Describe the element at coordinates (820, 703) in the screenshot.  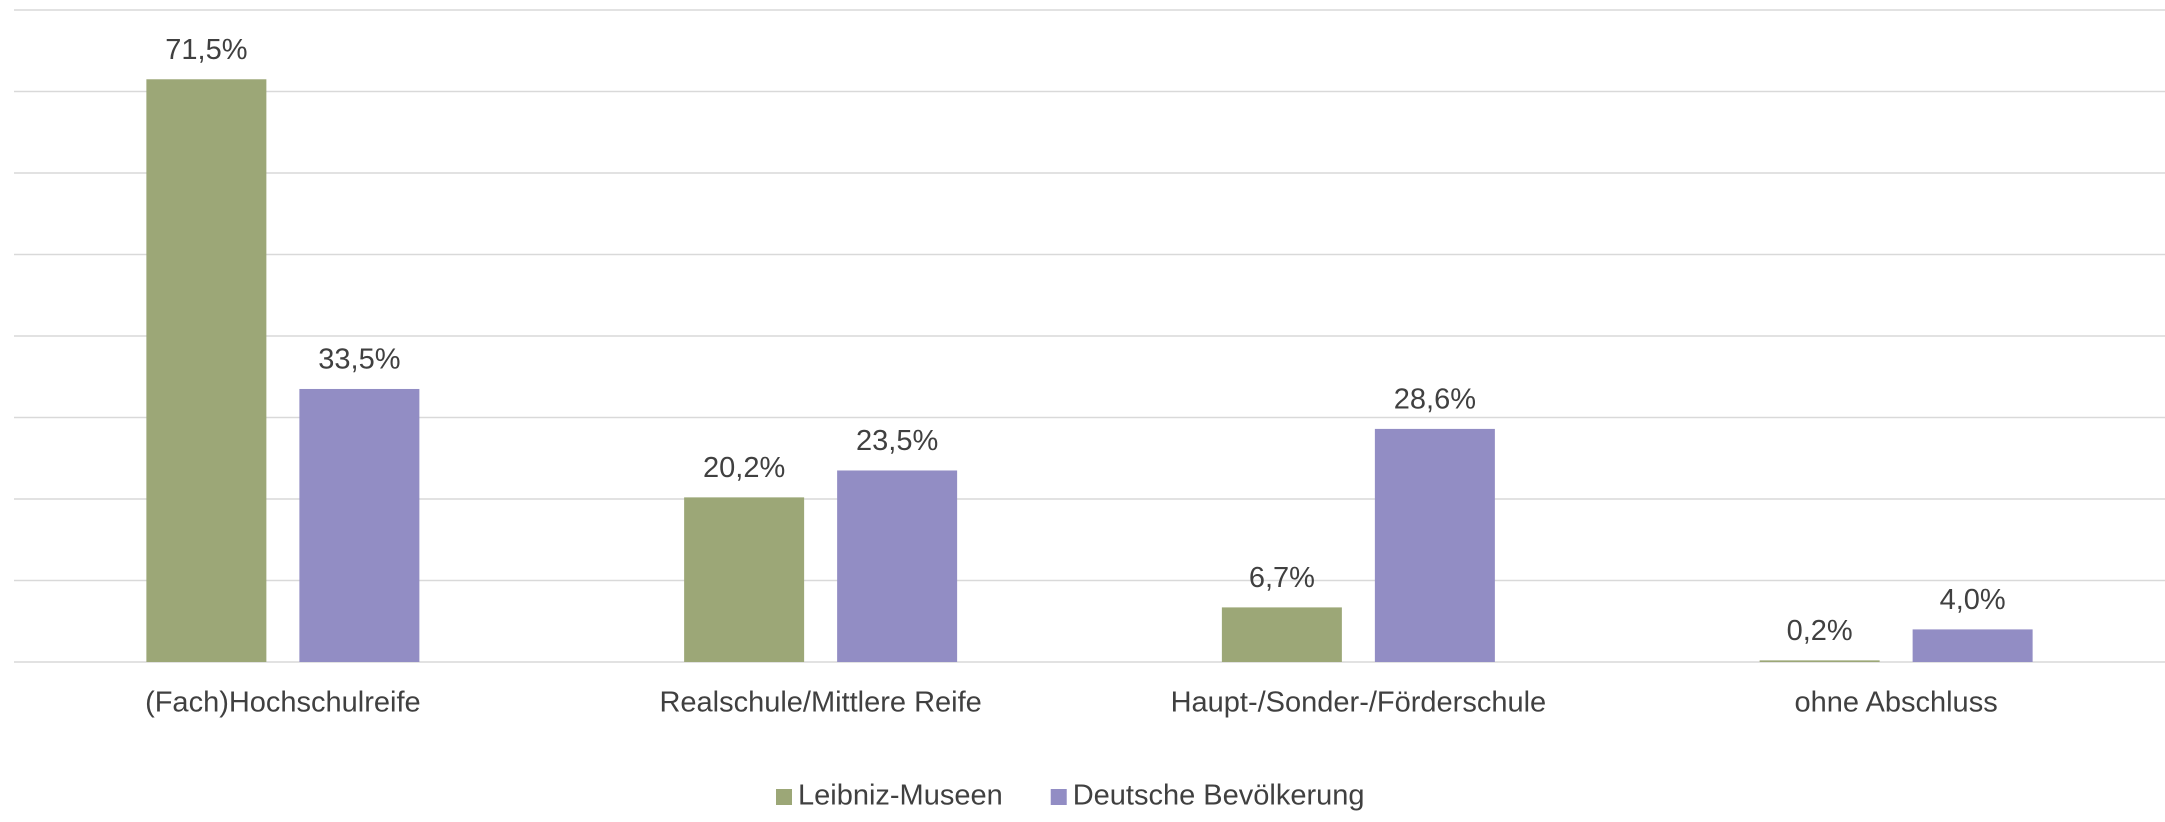
I see `x-tick-label: Realschule/Mittlere Reife` at that location.